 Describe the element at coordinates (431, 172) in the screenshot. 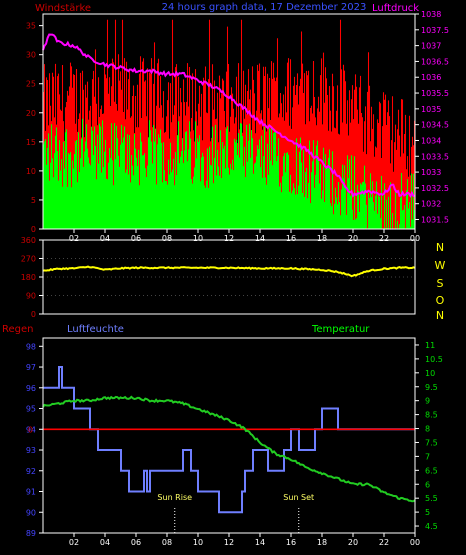

I see `pressure-ytick-label: 1033` at that location.